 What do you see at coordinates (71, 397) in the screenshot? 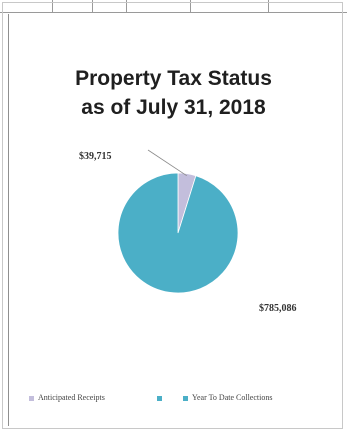
I see `legend-label-anticipated-receipts: Anticipated Receipts` at bounding box center [71, 397].